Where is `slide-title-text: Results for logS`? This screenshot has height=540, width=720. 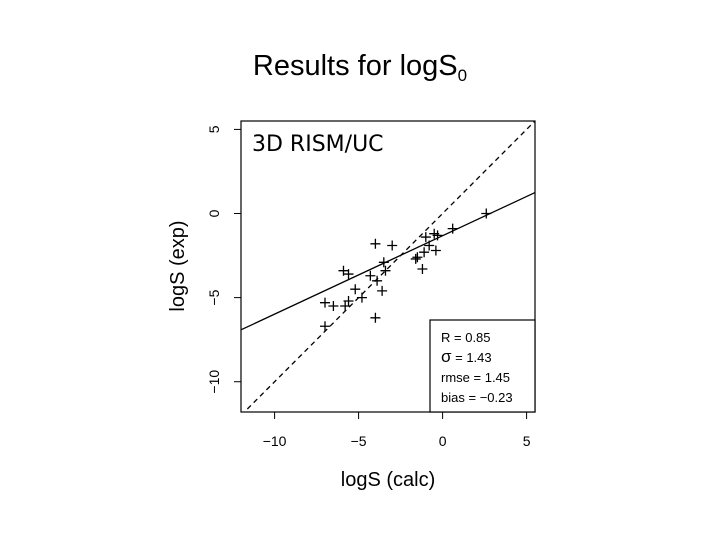 slide-title-text: Results for logS is located at coordinates (355, 66).